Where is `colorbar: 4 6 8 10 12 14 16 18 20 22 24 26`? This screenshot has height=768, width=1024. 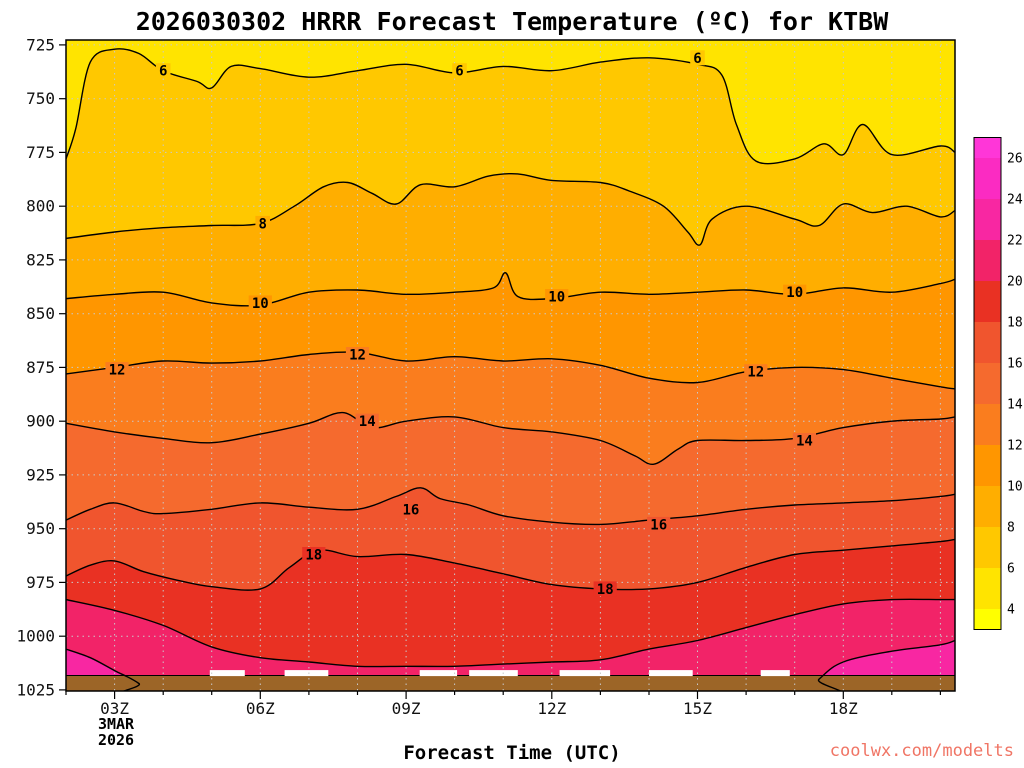 colorbar: 4 6 8 10 12 14 16 18 20 22 24 26 is located at coordinates (998, 383).